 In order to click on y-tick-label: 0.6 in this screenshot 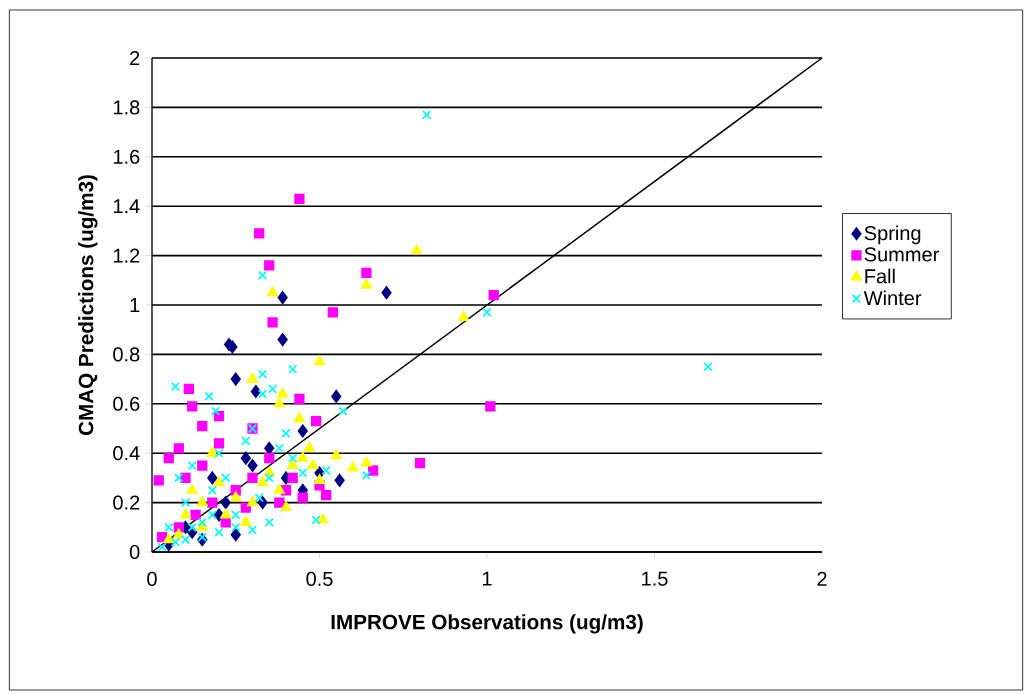, I will do `click(126, 403)`.